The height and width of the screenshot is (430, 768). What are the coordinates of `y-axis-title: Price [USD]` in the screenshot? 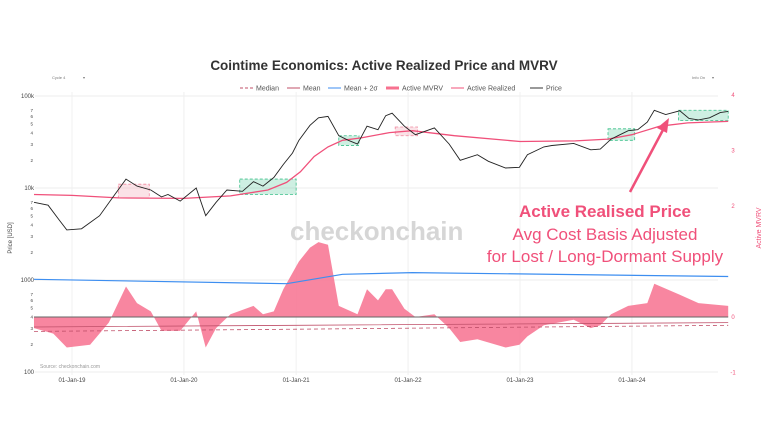 It's located at (11, 238).